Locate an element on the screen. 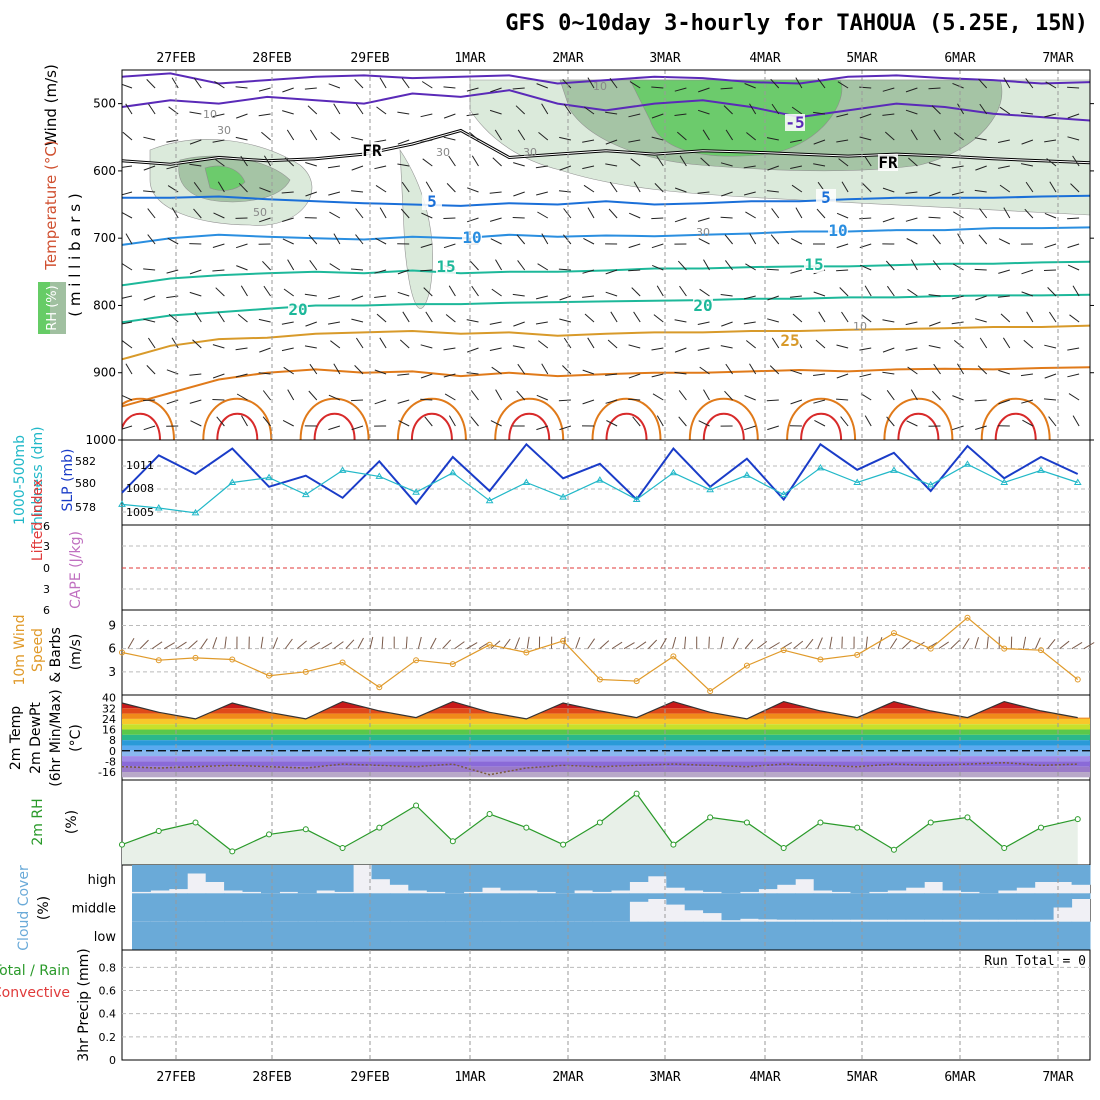 The width and height of the screenshot is (1100, 1100). slp-tick: 1008 is located at coordinates (140, 488).